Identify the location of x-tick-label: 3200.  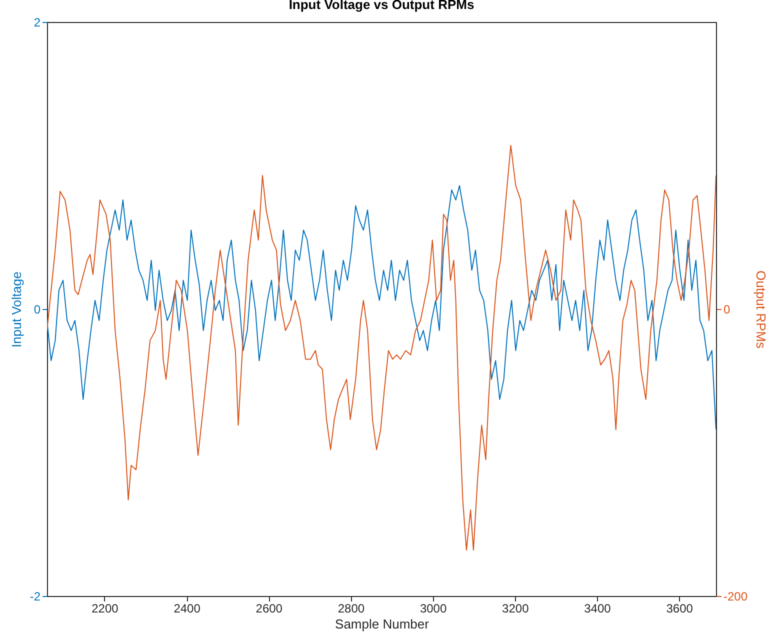
(516, 609).